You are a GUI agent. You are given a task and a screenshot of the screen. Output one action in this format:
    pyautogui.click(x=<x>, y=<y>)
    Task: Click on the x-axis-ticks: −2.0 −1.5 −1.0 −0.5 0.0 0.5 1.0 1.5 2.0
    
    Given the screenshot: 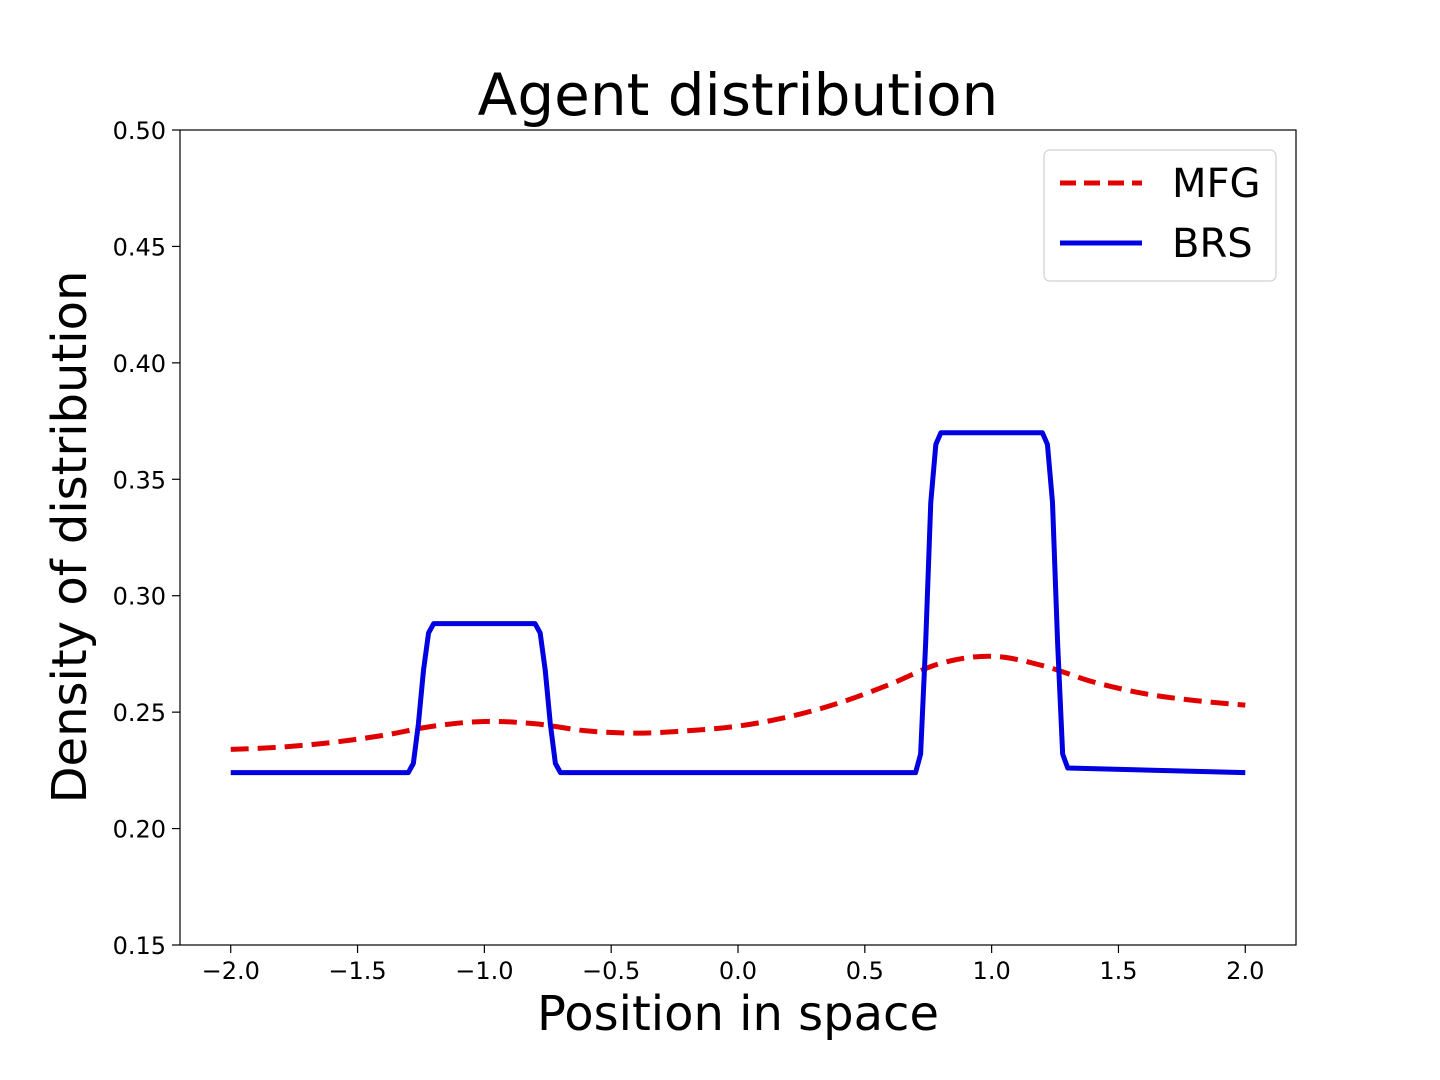 What is the action you would take?
    pyautogui.click(x=733, y=965)
    